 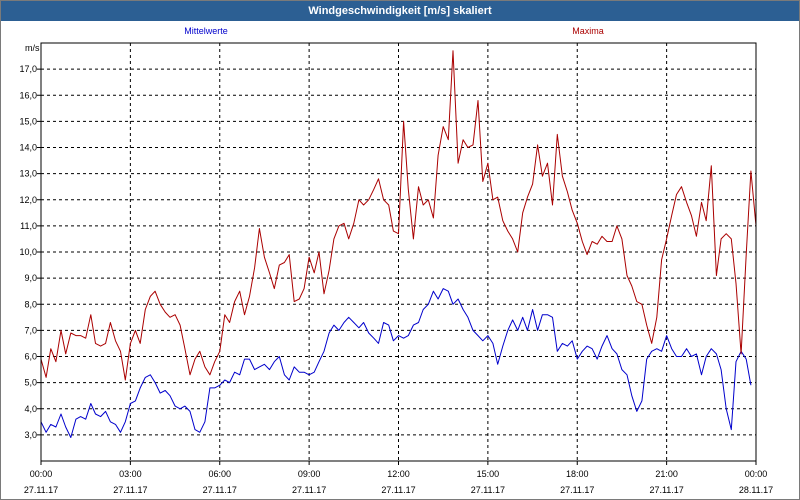 I want to click on y-tick-label: 9,0, so click(x=30, y=278).